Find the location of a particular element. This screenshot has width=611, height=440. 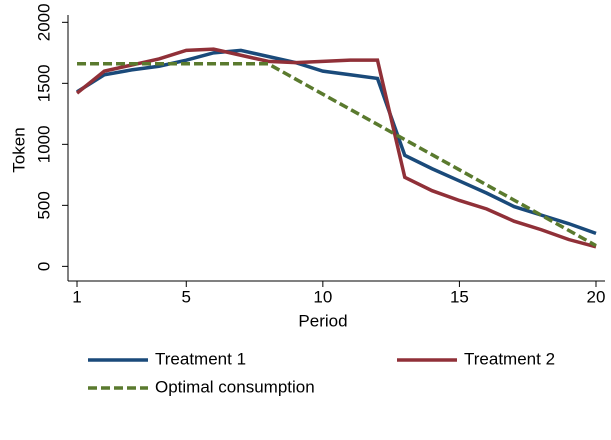

x-tick-label: 10 is located at coordinates (322, 296).